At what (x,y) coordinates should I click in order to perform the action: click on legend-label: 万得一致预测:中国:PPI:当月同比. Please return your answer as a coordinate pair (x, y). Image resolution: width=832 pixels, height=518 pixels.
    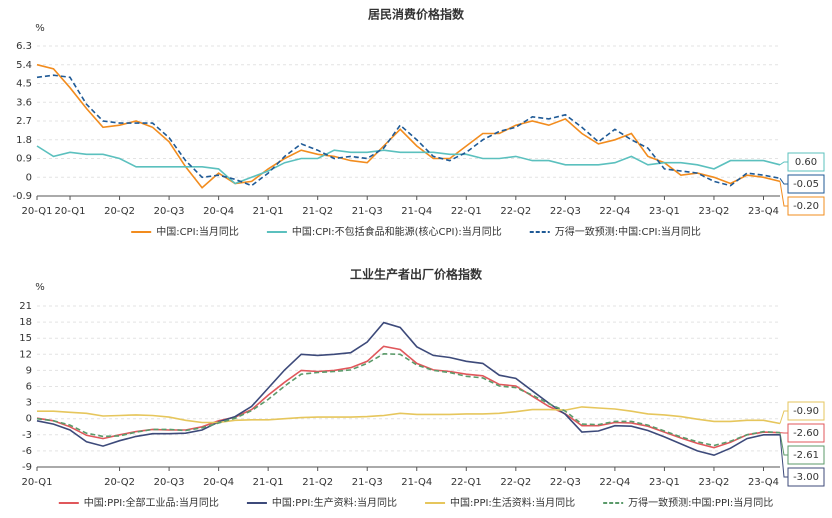
    Looking at the image, I should click on (700, 502).